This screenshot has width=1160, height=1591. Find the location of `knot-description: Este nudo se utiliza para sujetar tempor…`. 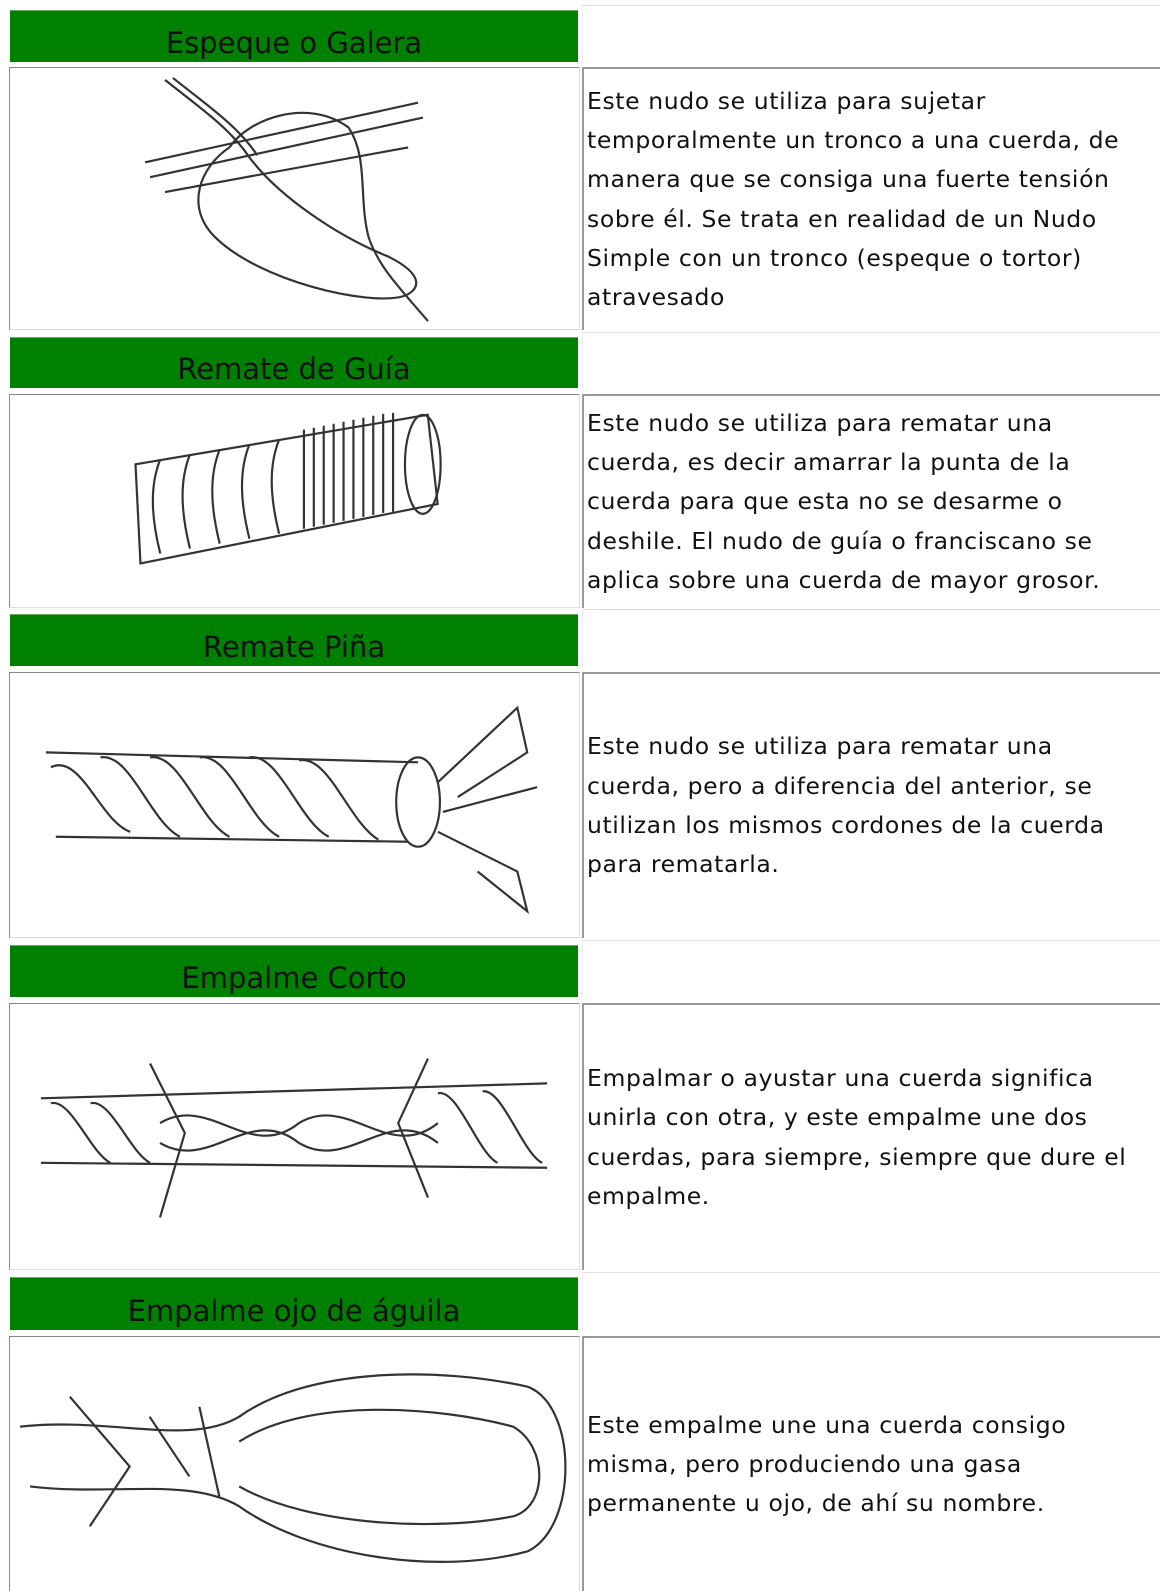

knot-description: Este nudo se utiliza para sujetar tempor… is located at coordinates (871, 198).